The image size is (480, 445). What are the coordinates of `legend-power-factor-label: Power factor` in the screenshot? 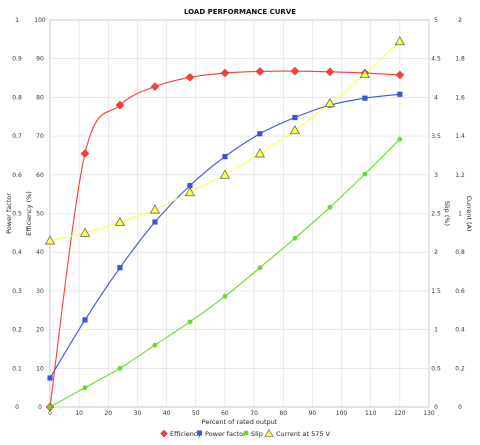 It's located at (225, 434).